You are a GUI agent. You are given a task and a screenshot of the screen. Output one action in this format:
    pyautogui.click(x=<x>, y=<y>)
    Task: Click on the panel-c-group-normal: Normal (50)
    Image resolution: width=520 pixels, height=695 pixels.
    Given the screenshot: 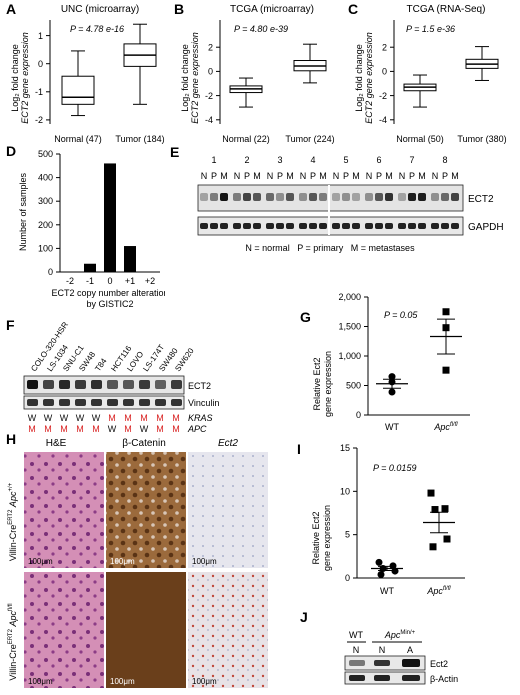 What is the action you would take?
    pyautogui.click(x=420, y=139)
    